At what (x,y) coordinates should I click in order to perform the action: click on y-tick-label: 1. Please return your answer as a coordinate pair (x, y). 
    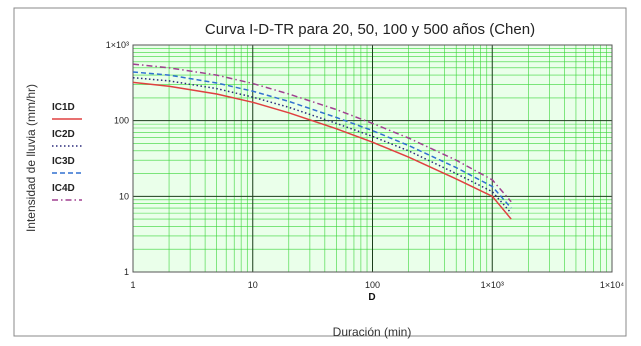
    Looking at the image, I should click on (126, 272).